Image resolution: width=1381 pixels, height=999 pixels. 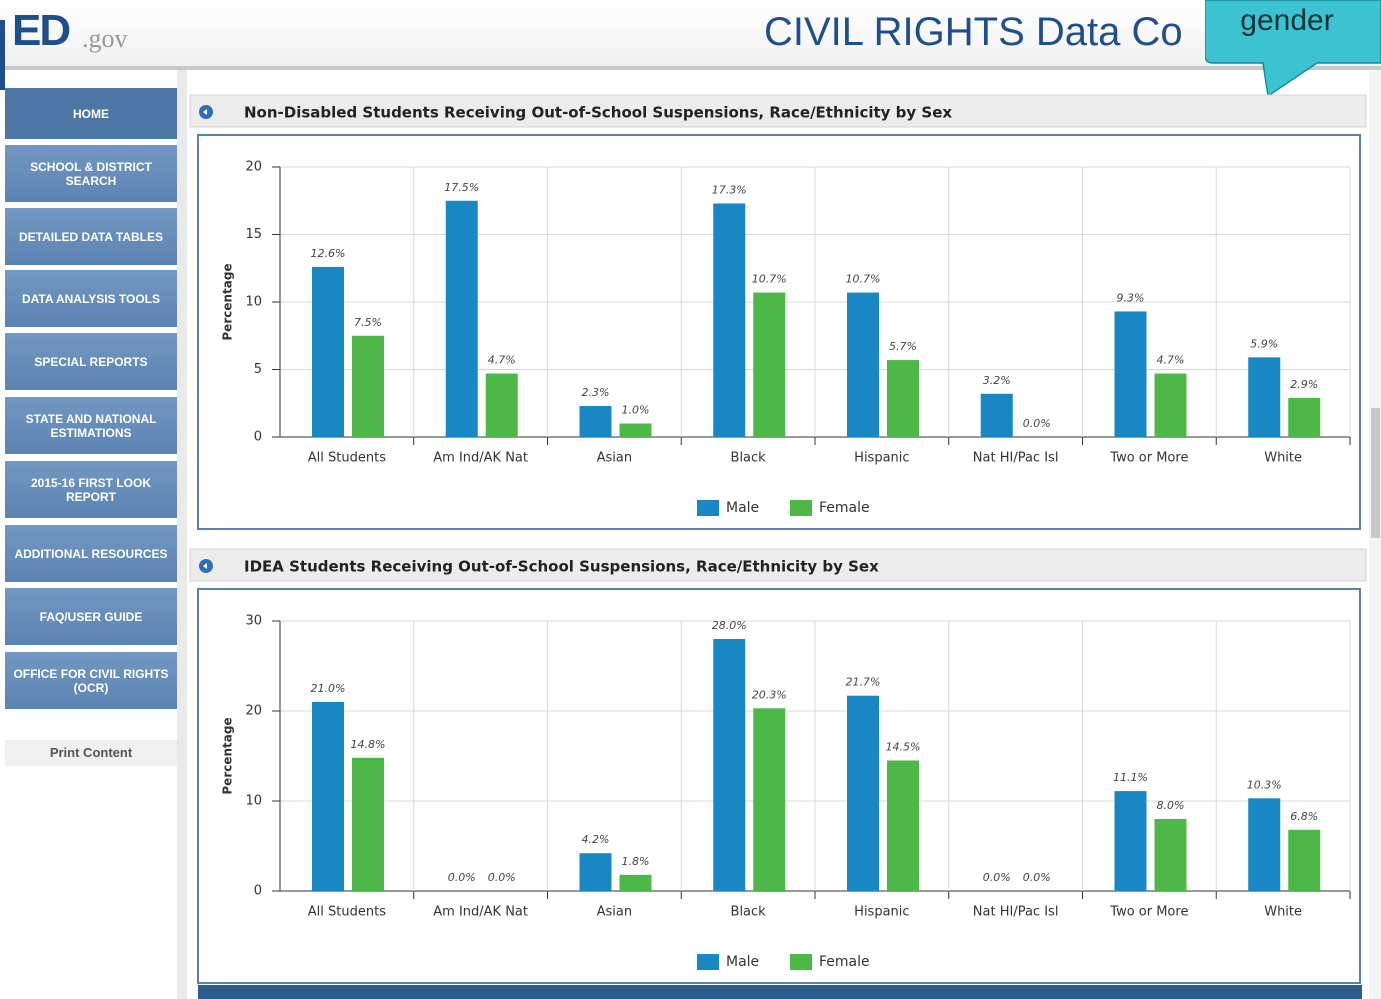 What do you see at coordinates (258, 437) in the screenshot?
I see `y-tick-label: 0` at bounding box center [258, 437].